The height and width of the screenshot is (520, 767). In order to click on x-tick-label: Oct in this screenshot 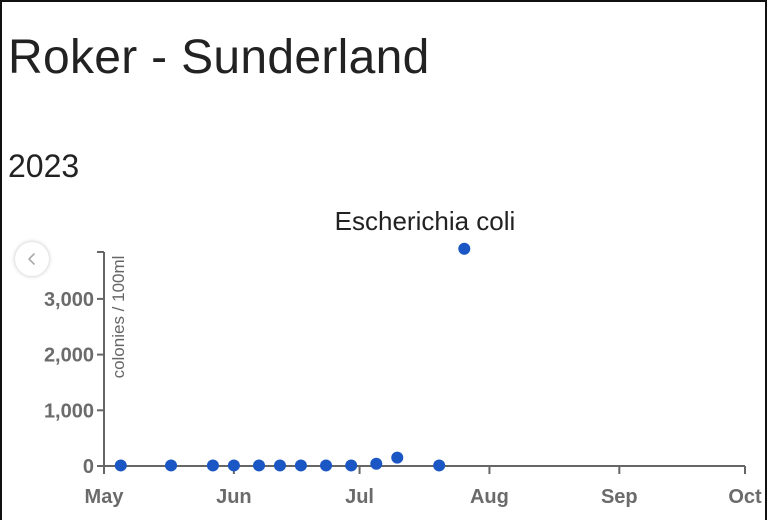, I will do `click(745, 497)`.